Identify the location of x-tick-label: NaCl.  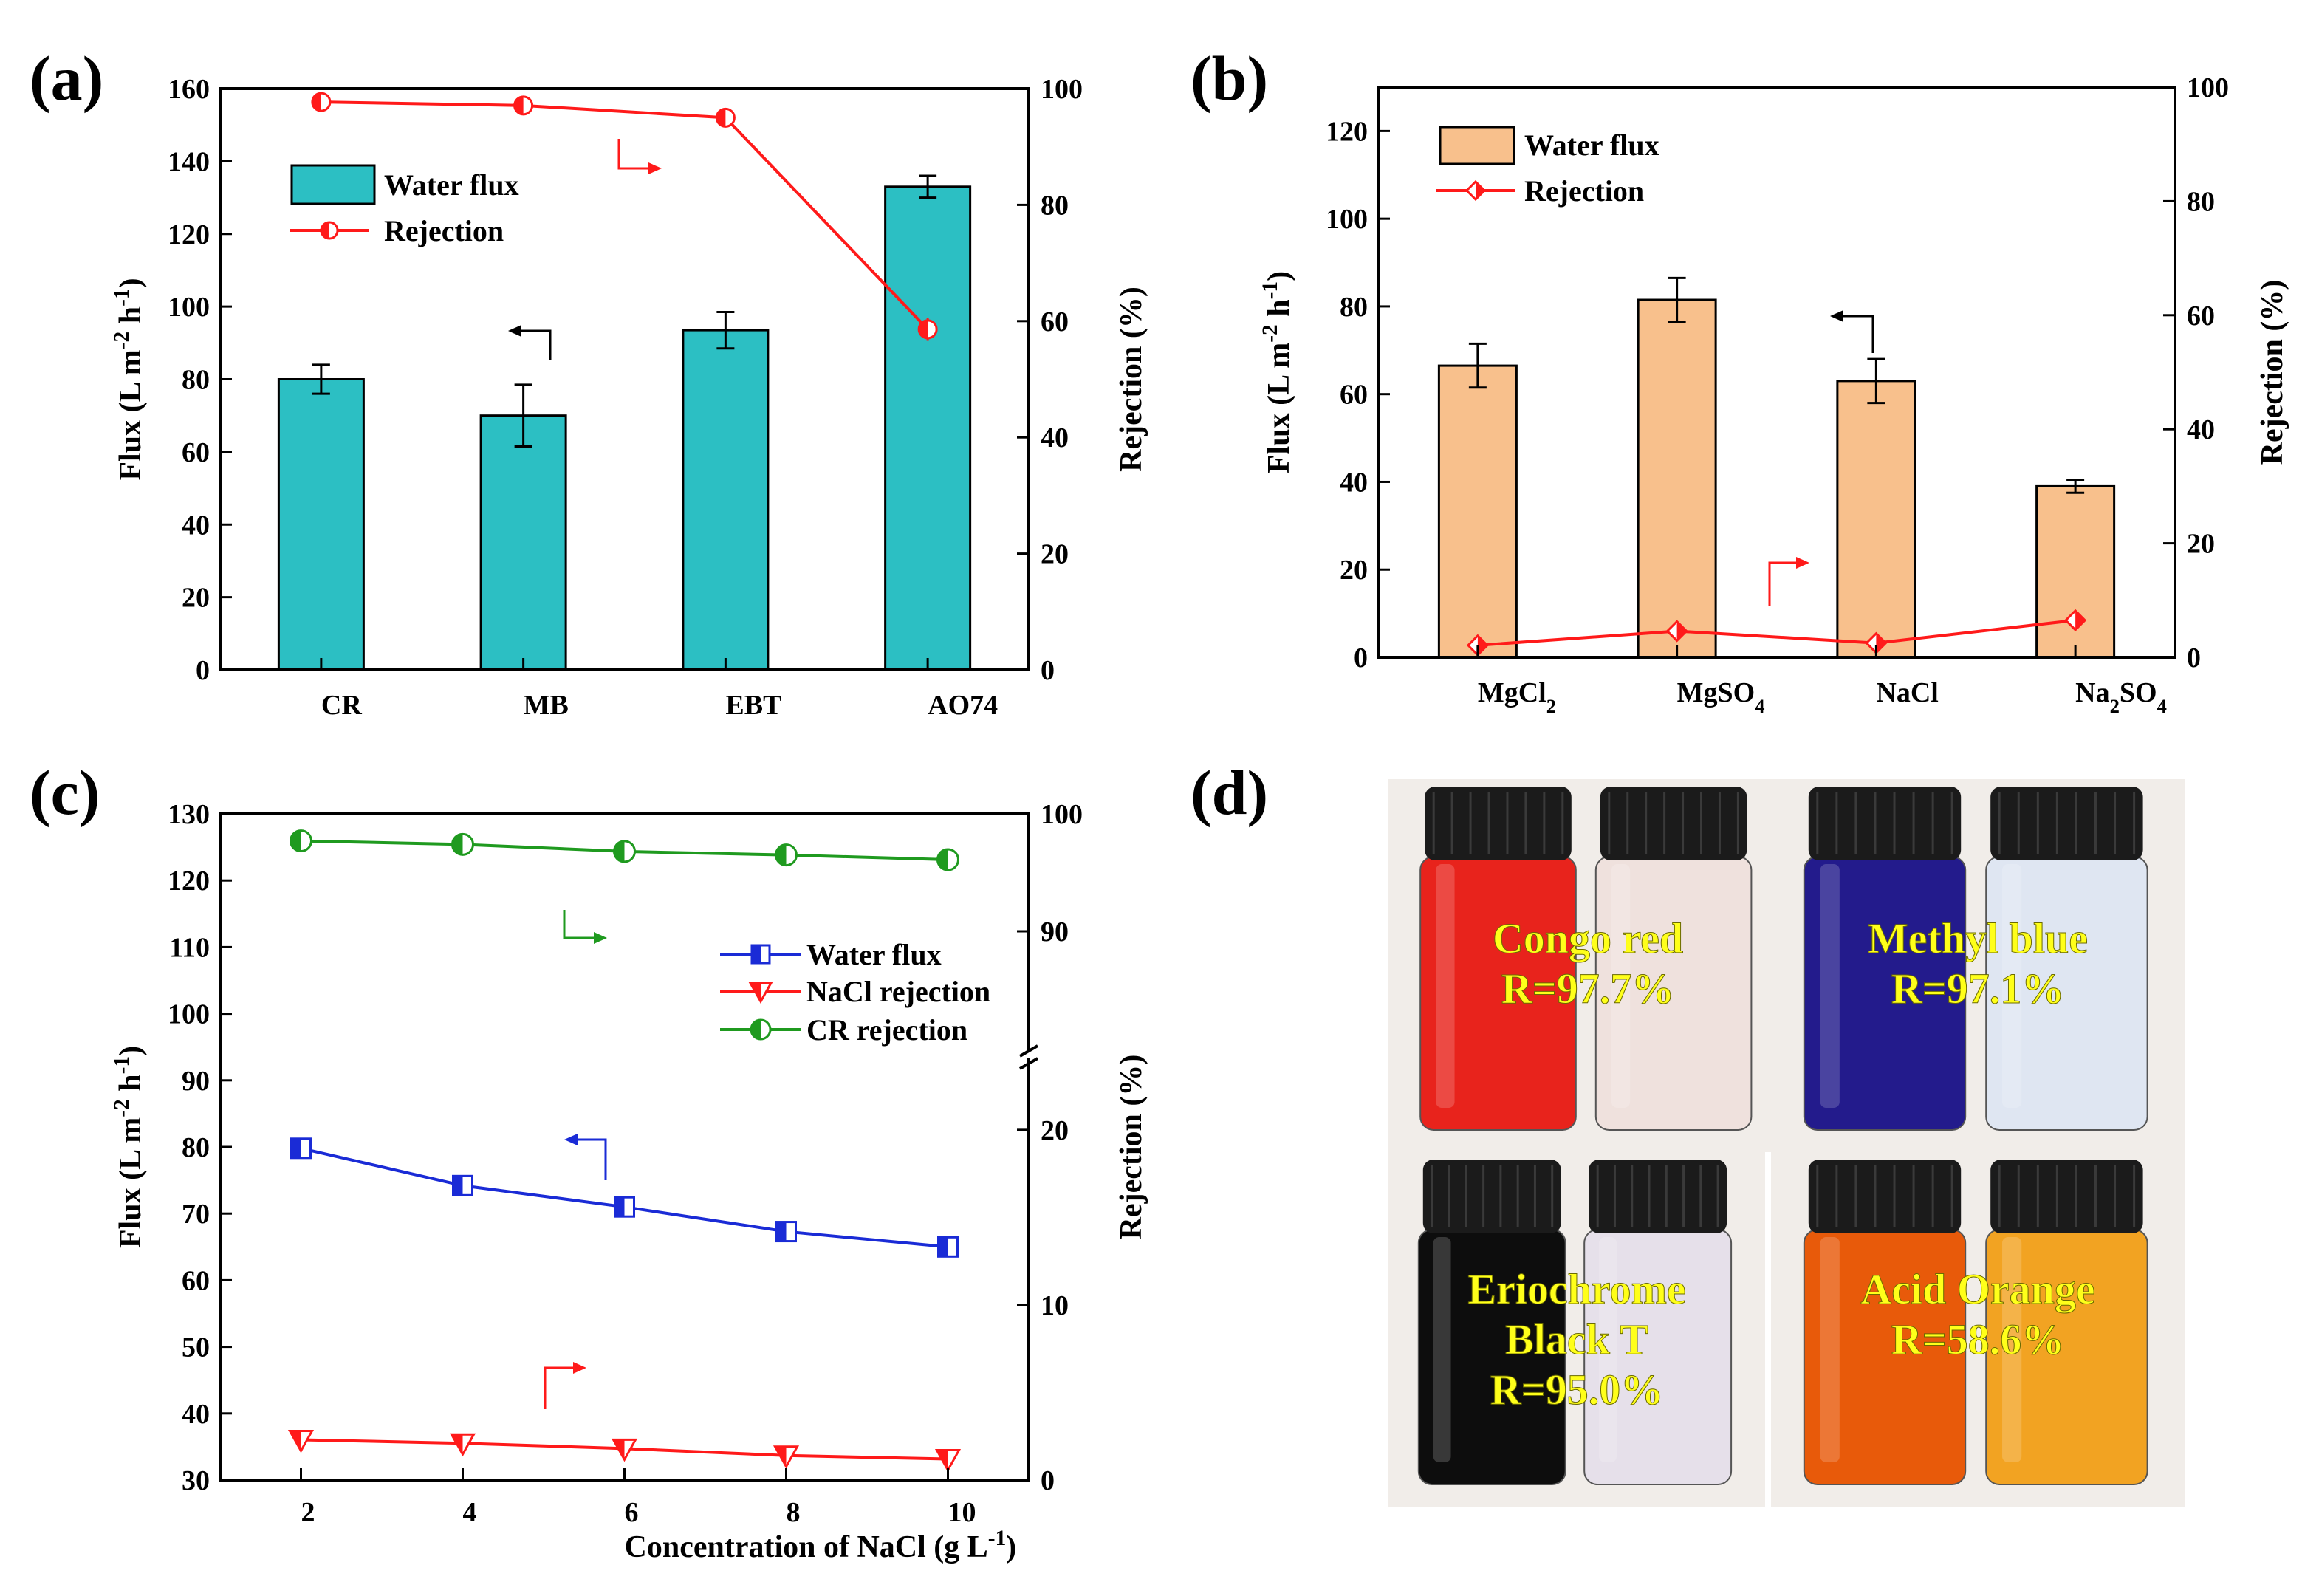
(1907, 692).